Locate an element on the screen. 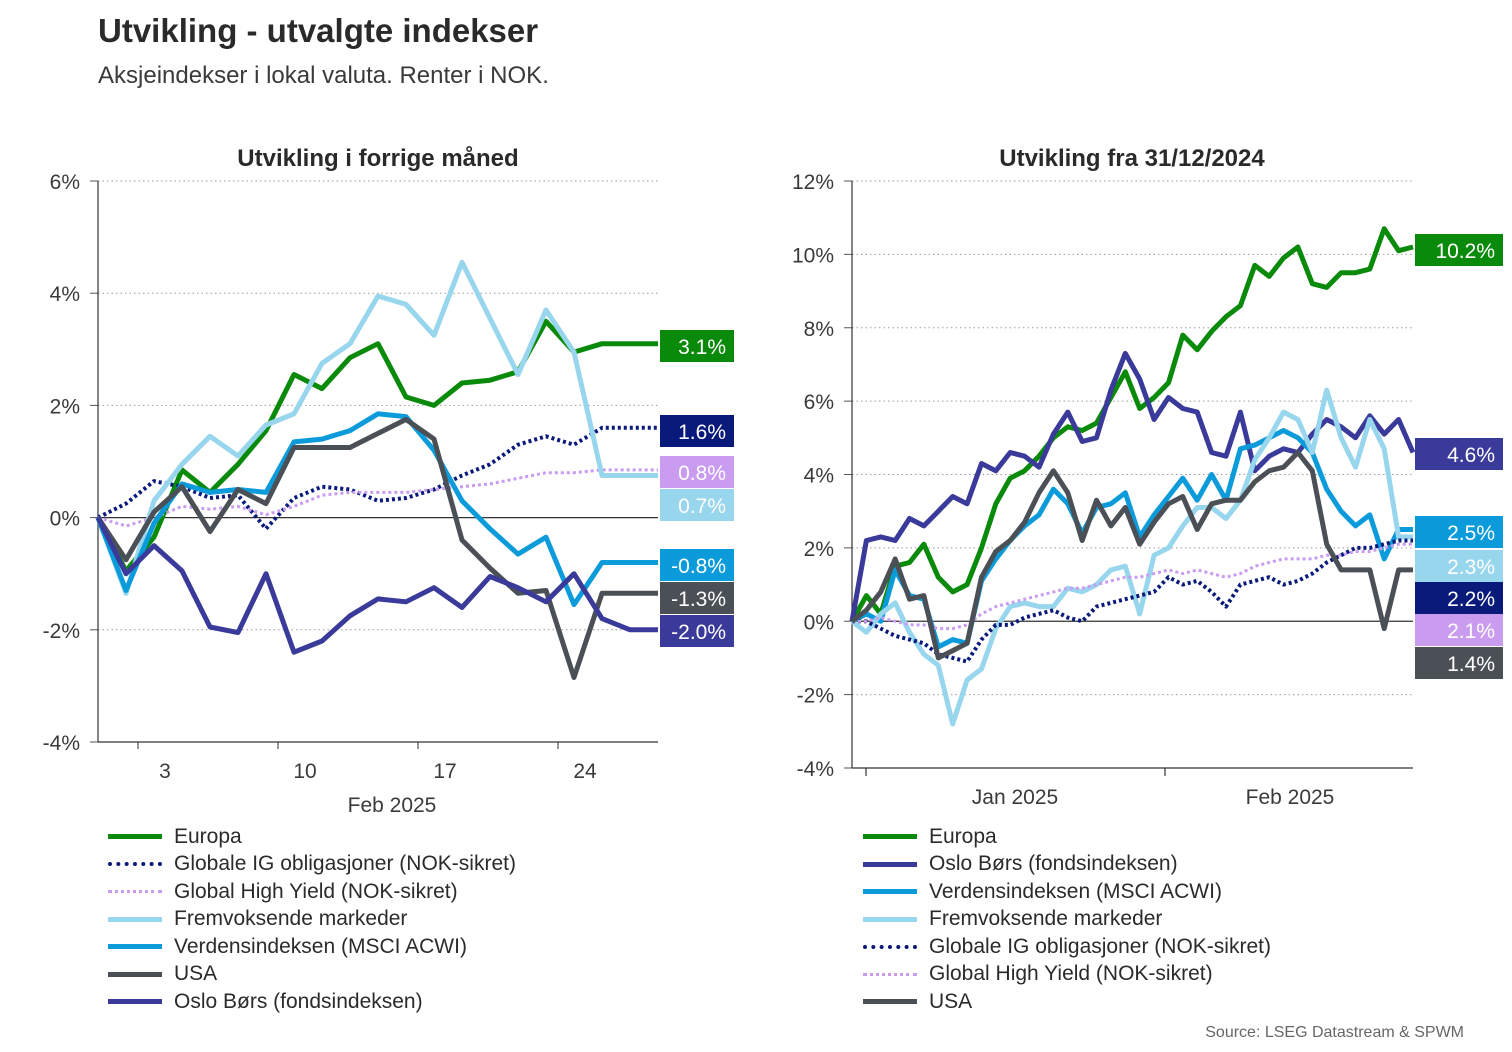 This screenshot has height=1052, width=1512. chart-1-end-label-em: 2.3% is located at coordinates (1471, 567).